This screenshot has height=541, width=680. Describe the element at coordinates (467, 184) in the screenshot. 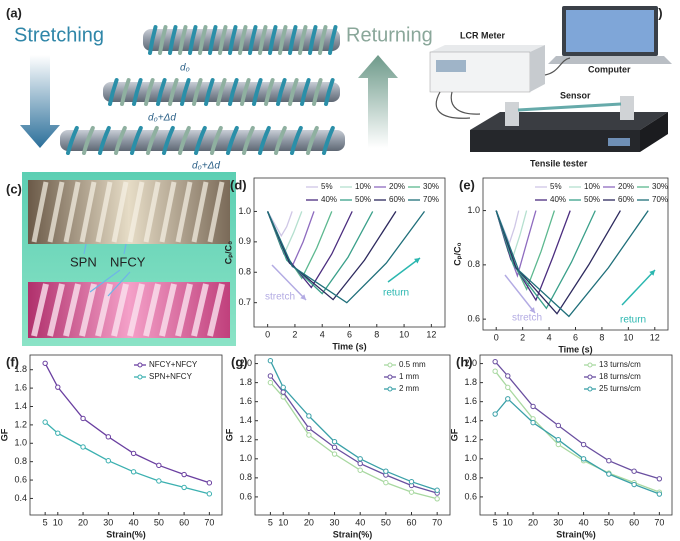

I see `panel-label: (e)` at that location.